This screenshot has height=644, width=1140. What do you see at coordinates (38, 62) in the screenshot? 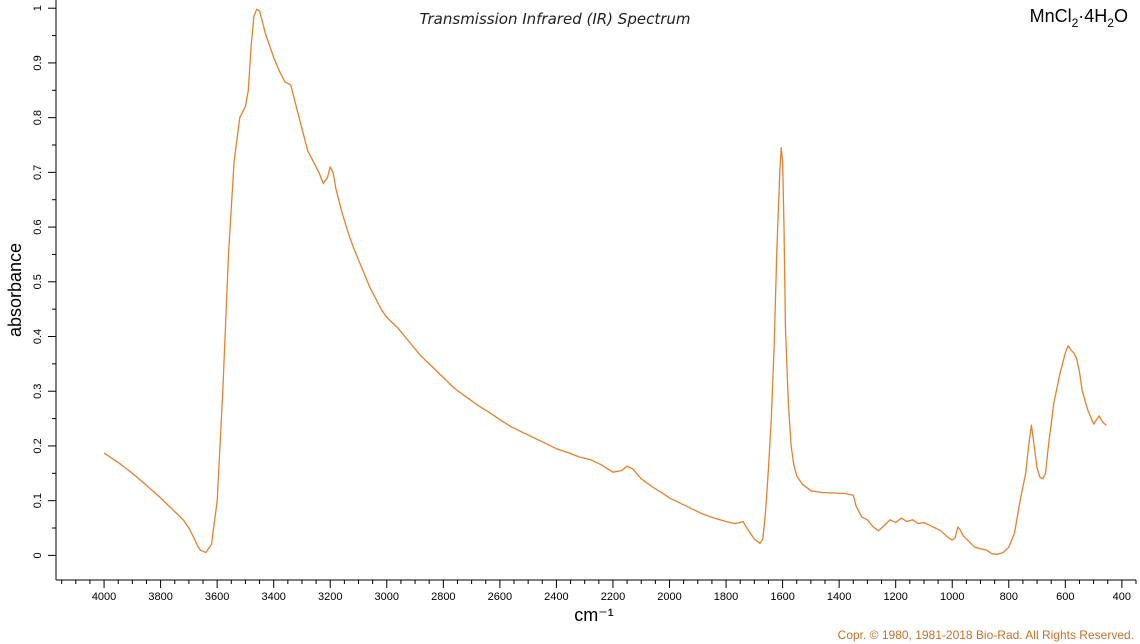
I see `y-tick-label: 0.9` at bounding box center [38, 62].